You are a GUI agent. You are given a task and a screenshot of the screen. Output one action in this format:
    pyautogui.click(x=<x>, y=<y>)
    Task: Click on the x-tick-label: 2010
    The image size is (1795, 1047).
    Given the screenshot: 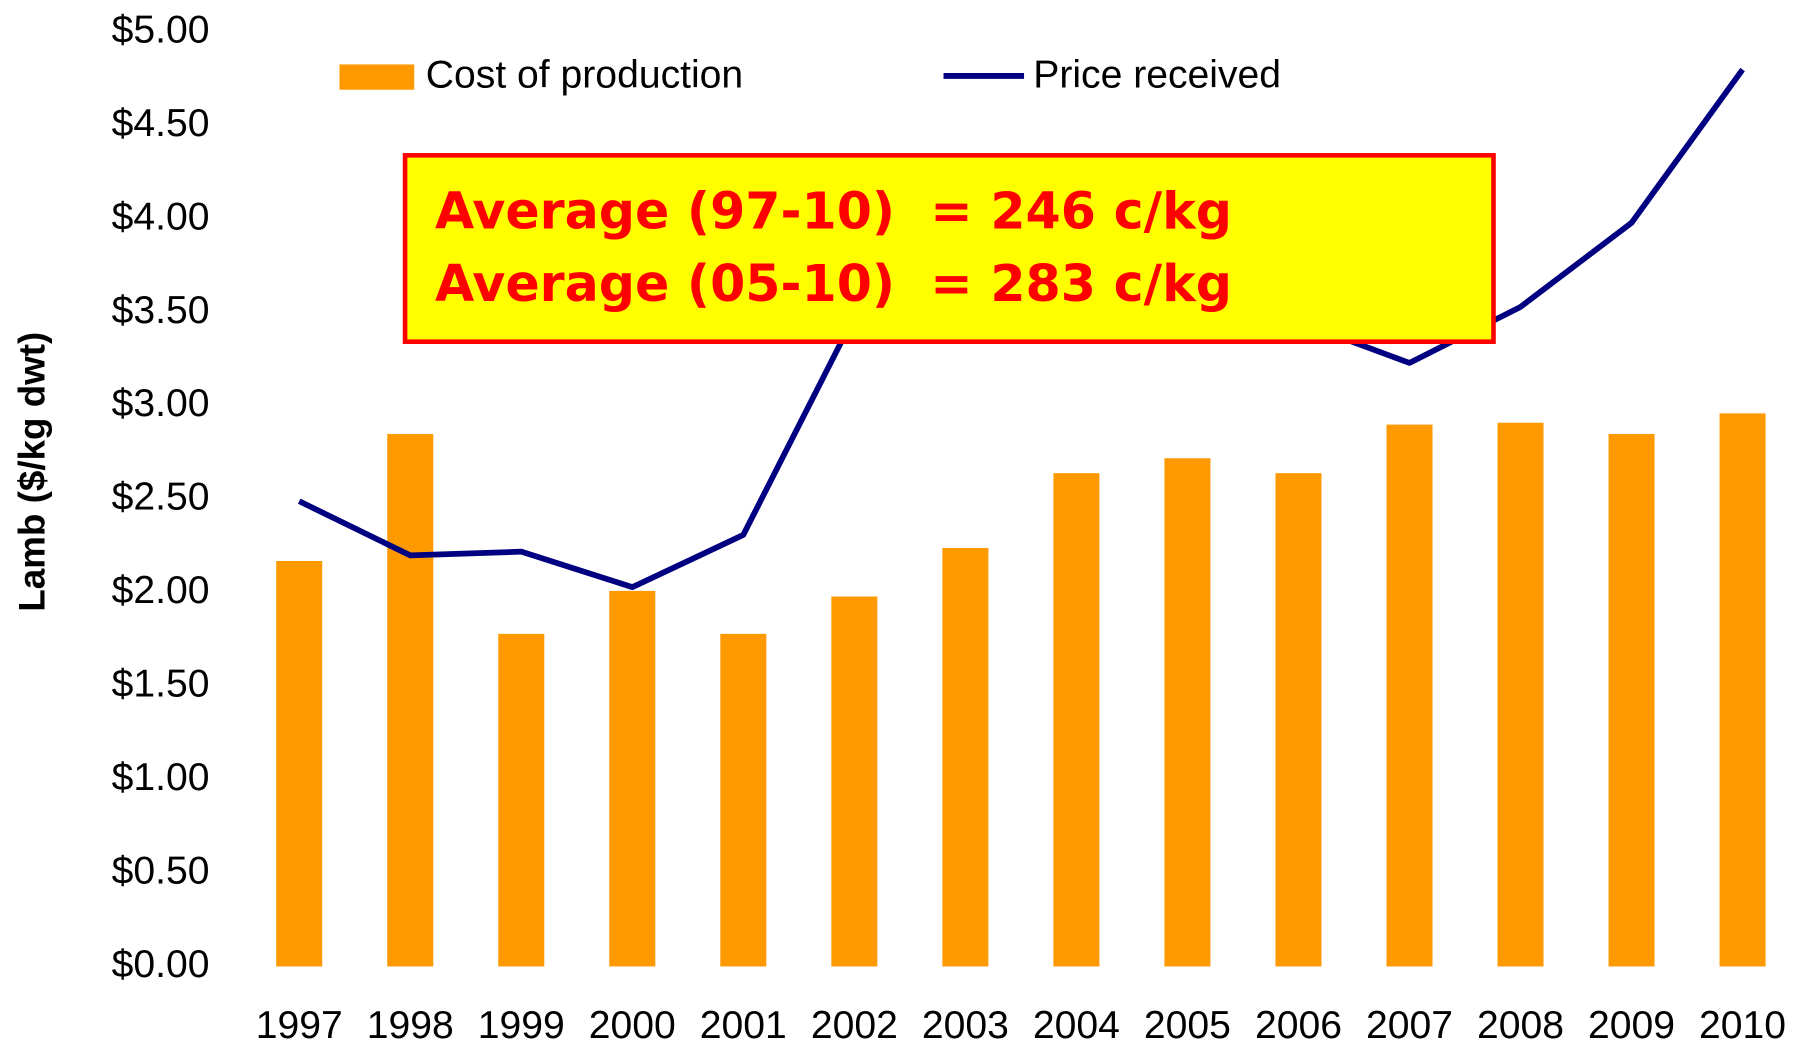 What is the action you would take?
    pyautogui.click(x=1742, y=1025)
    